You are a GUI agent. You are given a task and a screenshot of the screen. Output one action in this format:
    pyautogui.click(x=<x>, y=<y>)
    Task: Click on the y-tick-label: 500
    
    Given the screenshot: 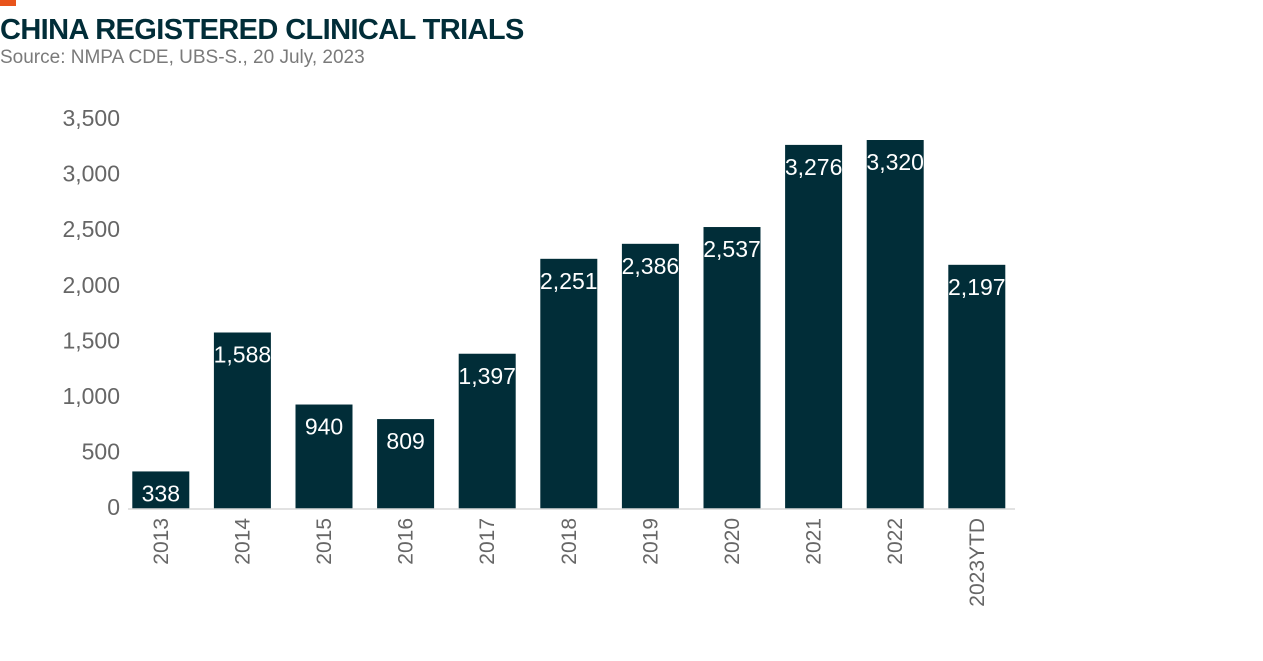 What is the action you would take?
    pyautogui.click(x=101, y=452)
    